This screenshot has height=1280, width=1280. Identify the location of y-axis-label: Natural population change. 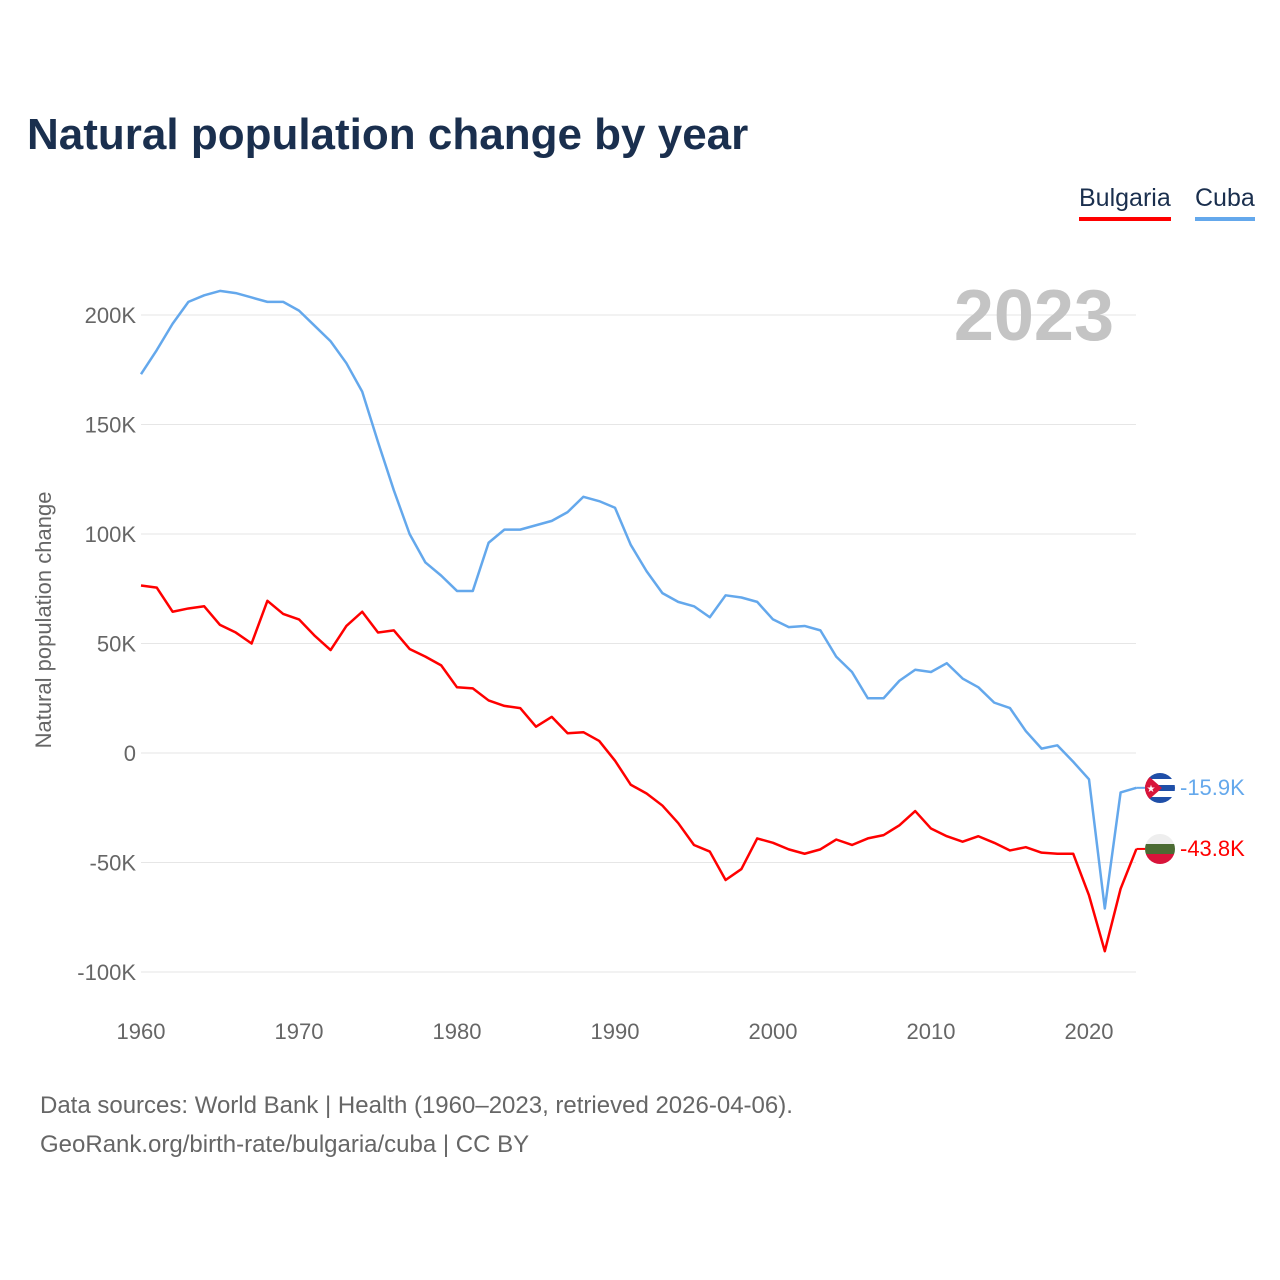
(43, 620).